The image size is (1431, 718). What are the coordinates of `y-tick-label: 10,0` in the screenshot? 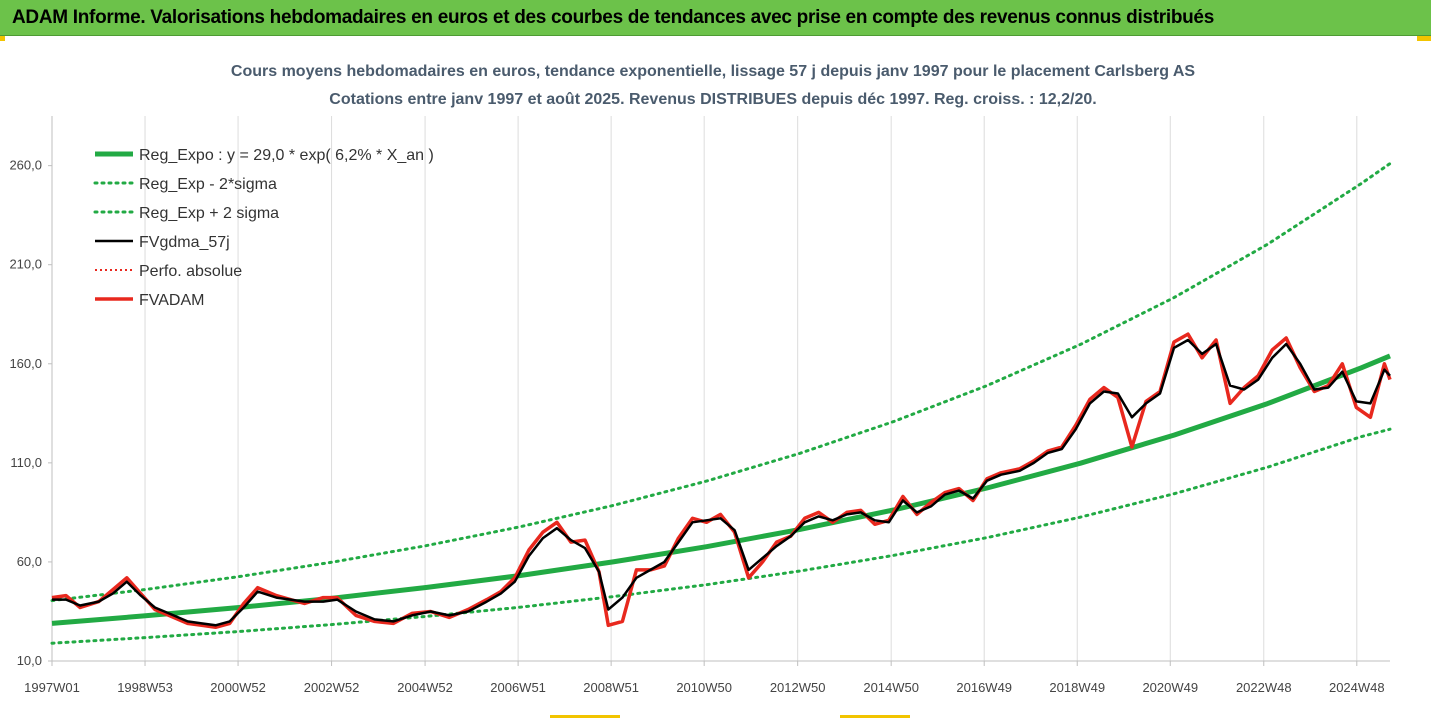 It's located at (29, 660).